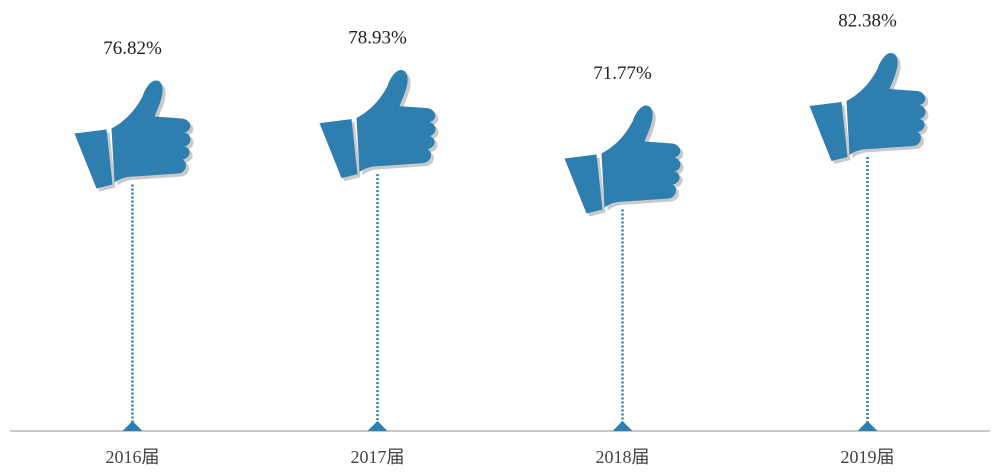 Image resolution: width=1000 pixels, height=472 pixels. What do you see at coordinates (623, 457) in the screenshot?
I see `x-tick-label: 2018届` at bounding box center [623, 457].